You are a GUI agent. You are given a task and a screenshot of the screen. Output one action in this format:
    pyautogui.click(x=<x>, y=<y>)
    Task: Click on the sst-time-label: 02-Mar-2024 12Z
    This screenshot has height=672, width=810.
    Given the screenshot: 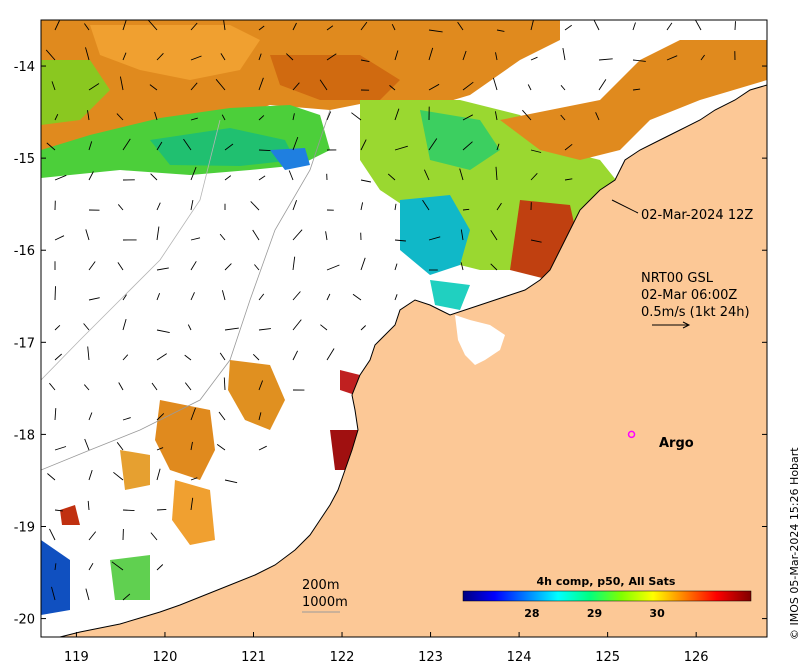 What is the action you would take?
    pyautogui.click(x=697, y=215)
    